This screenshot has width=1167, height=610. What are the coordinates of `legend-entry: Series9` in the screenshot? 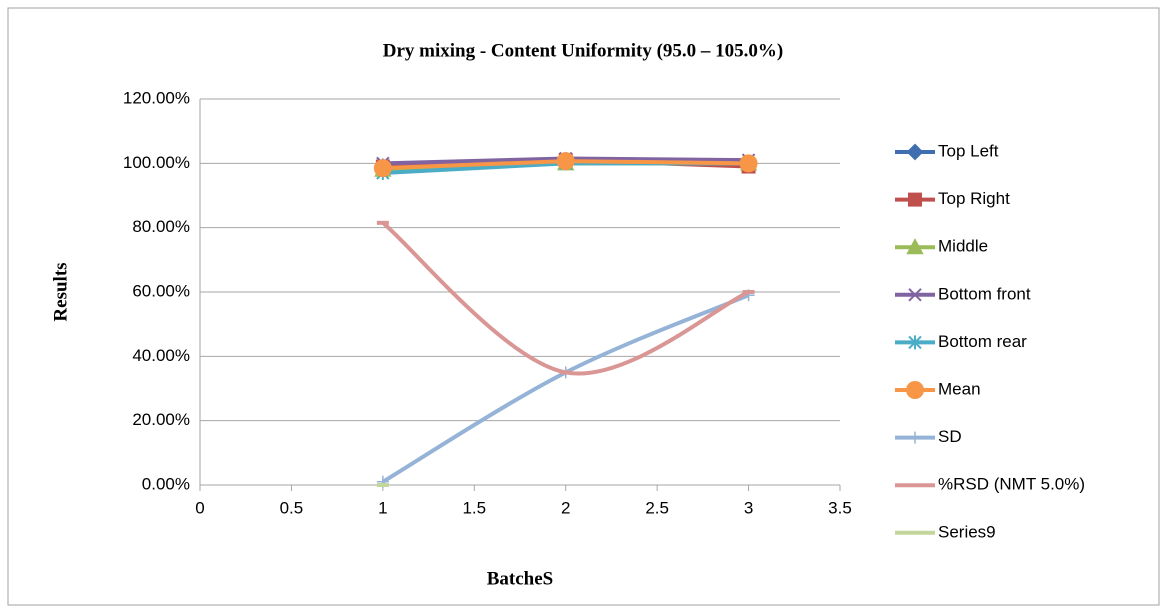 It's located at (945, 531).